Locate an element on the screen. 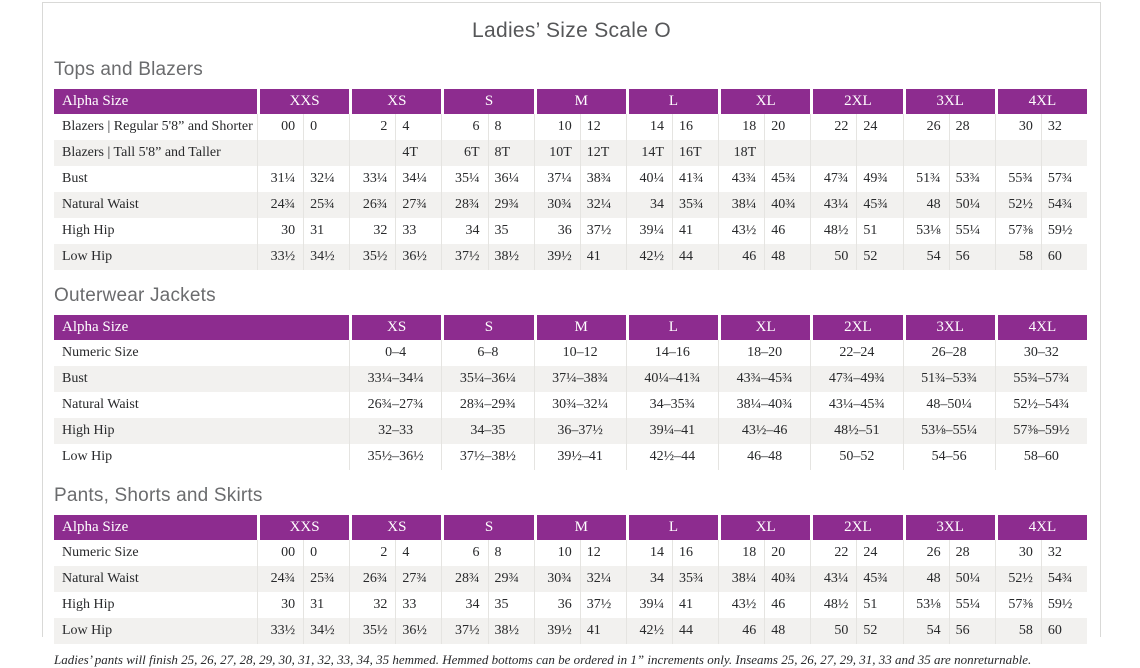 This screenshot has width=1140, height=668. size-value-cell: 20 is located at coordinates (787, 553).